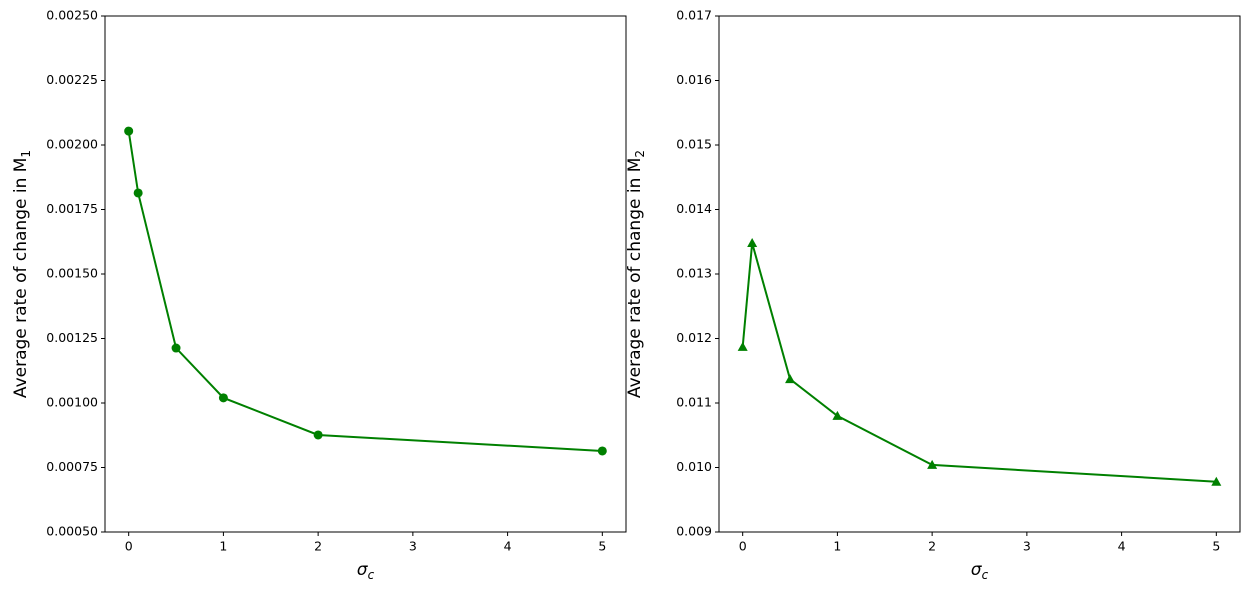 The height and width of the screenshot is (590, 1250). Describe the element at coordinates (694, 273) in the screenshot. I see `y-tick-label: 0.013` at that location.